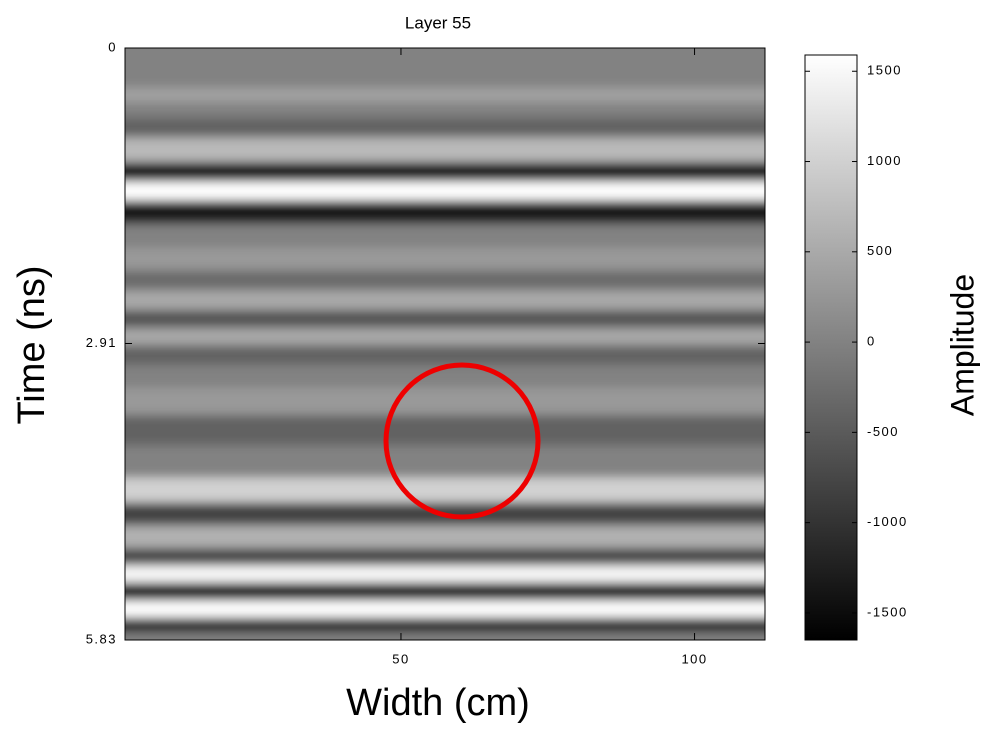  Describe the element at coordinates (884, 160) in the screenshot. I see `colorbar-tick-label: 1000` at that location.